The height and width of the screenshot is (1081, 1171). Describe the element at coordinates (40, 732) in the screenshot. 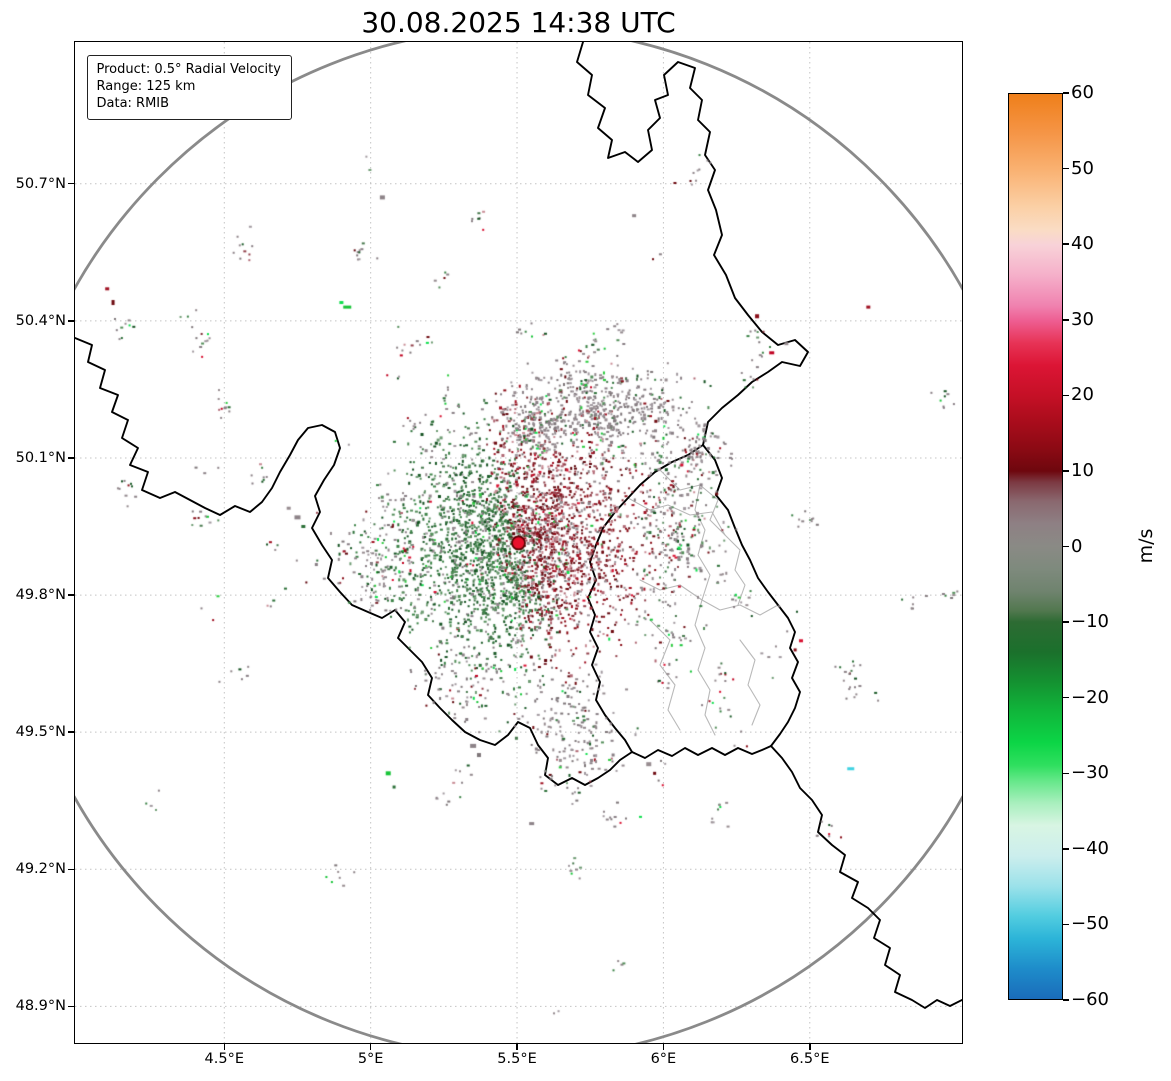

I see `y-tick-label: 49.5°N` at that location.